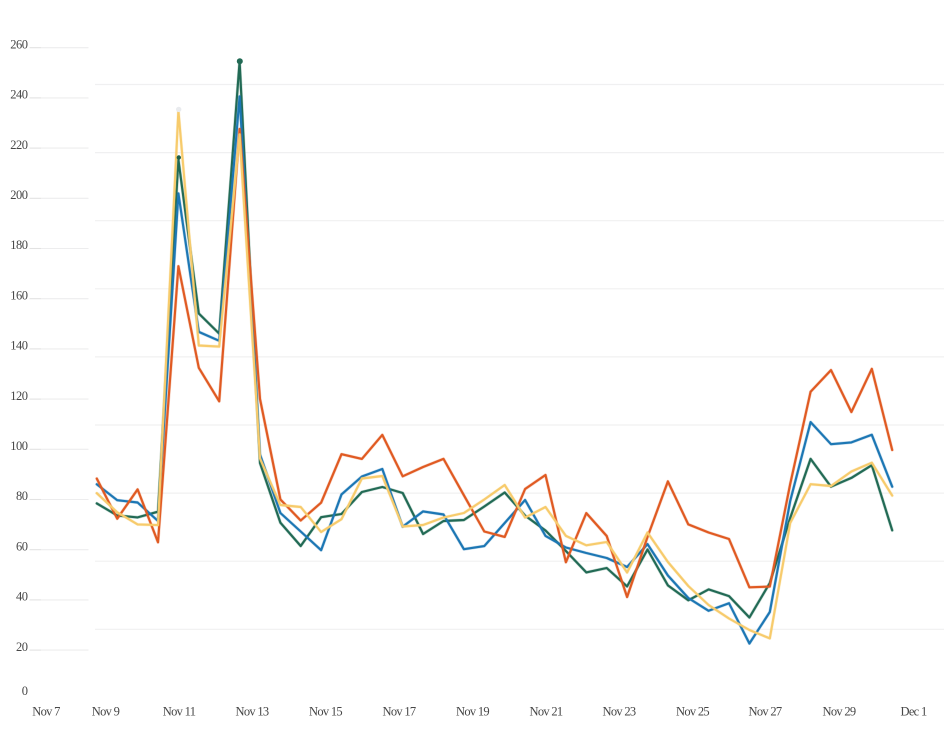  What do you see at coordinates (22, 647) in the screenshot?
I see `svg-text: 20` at bounding box center [22, 647].